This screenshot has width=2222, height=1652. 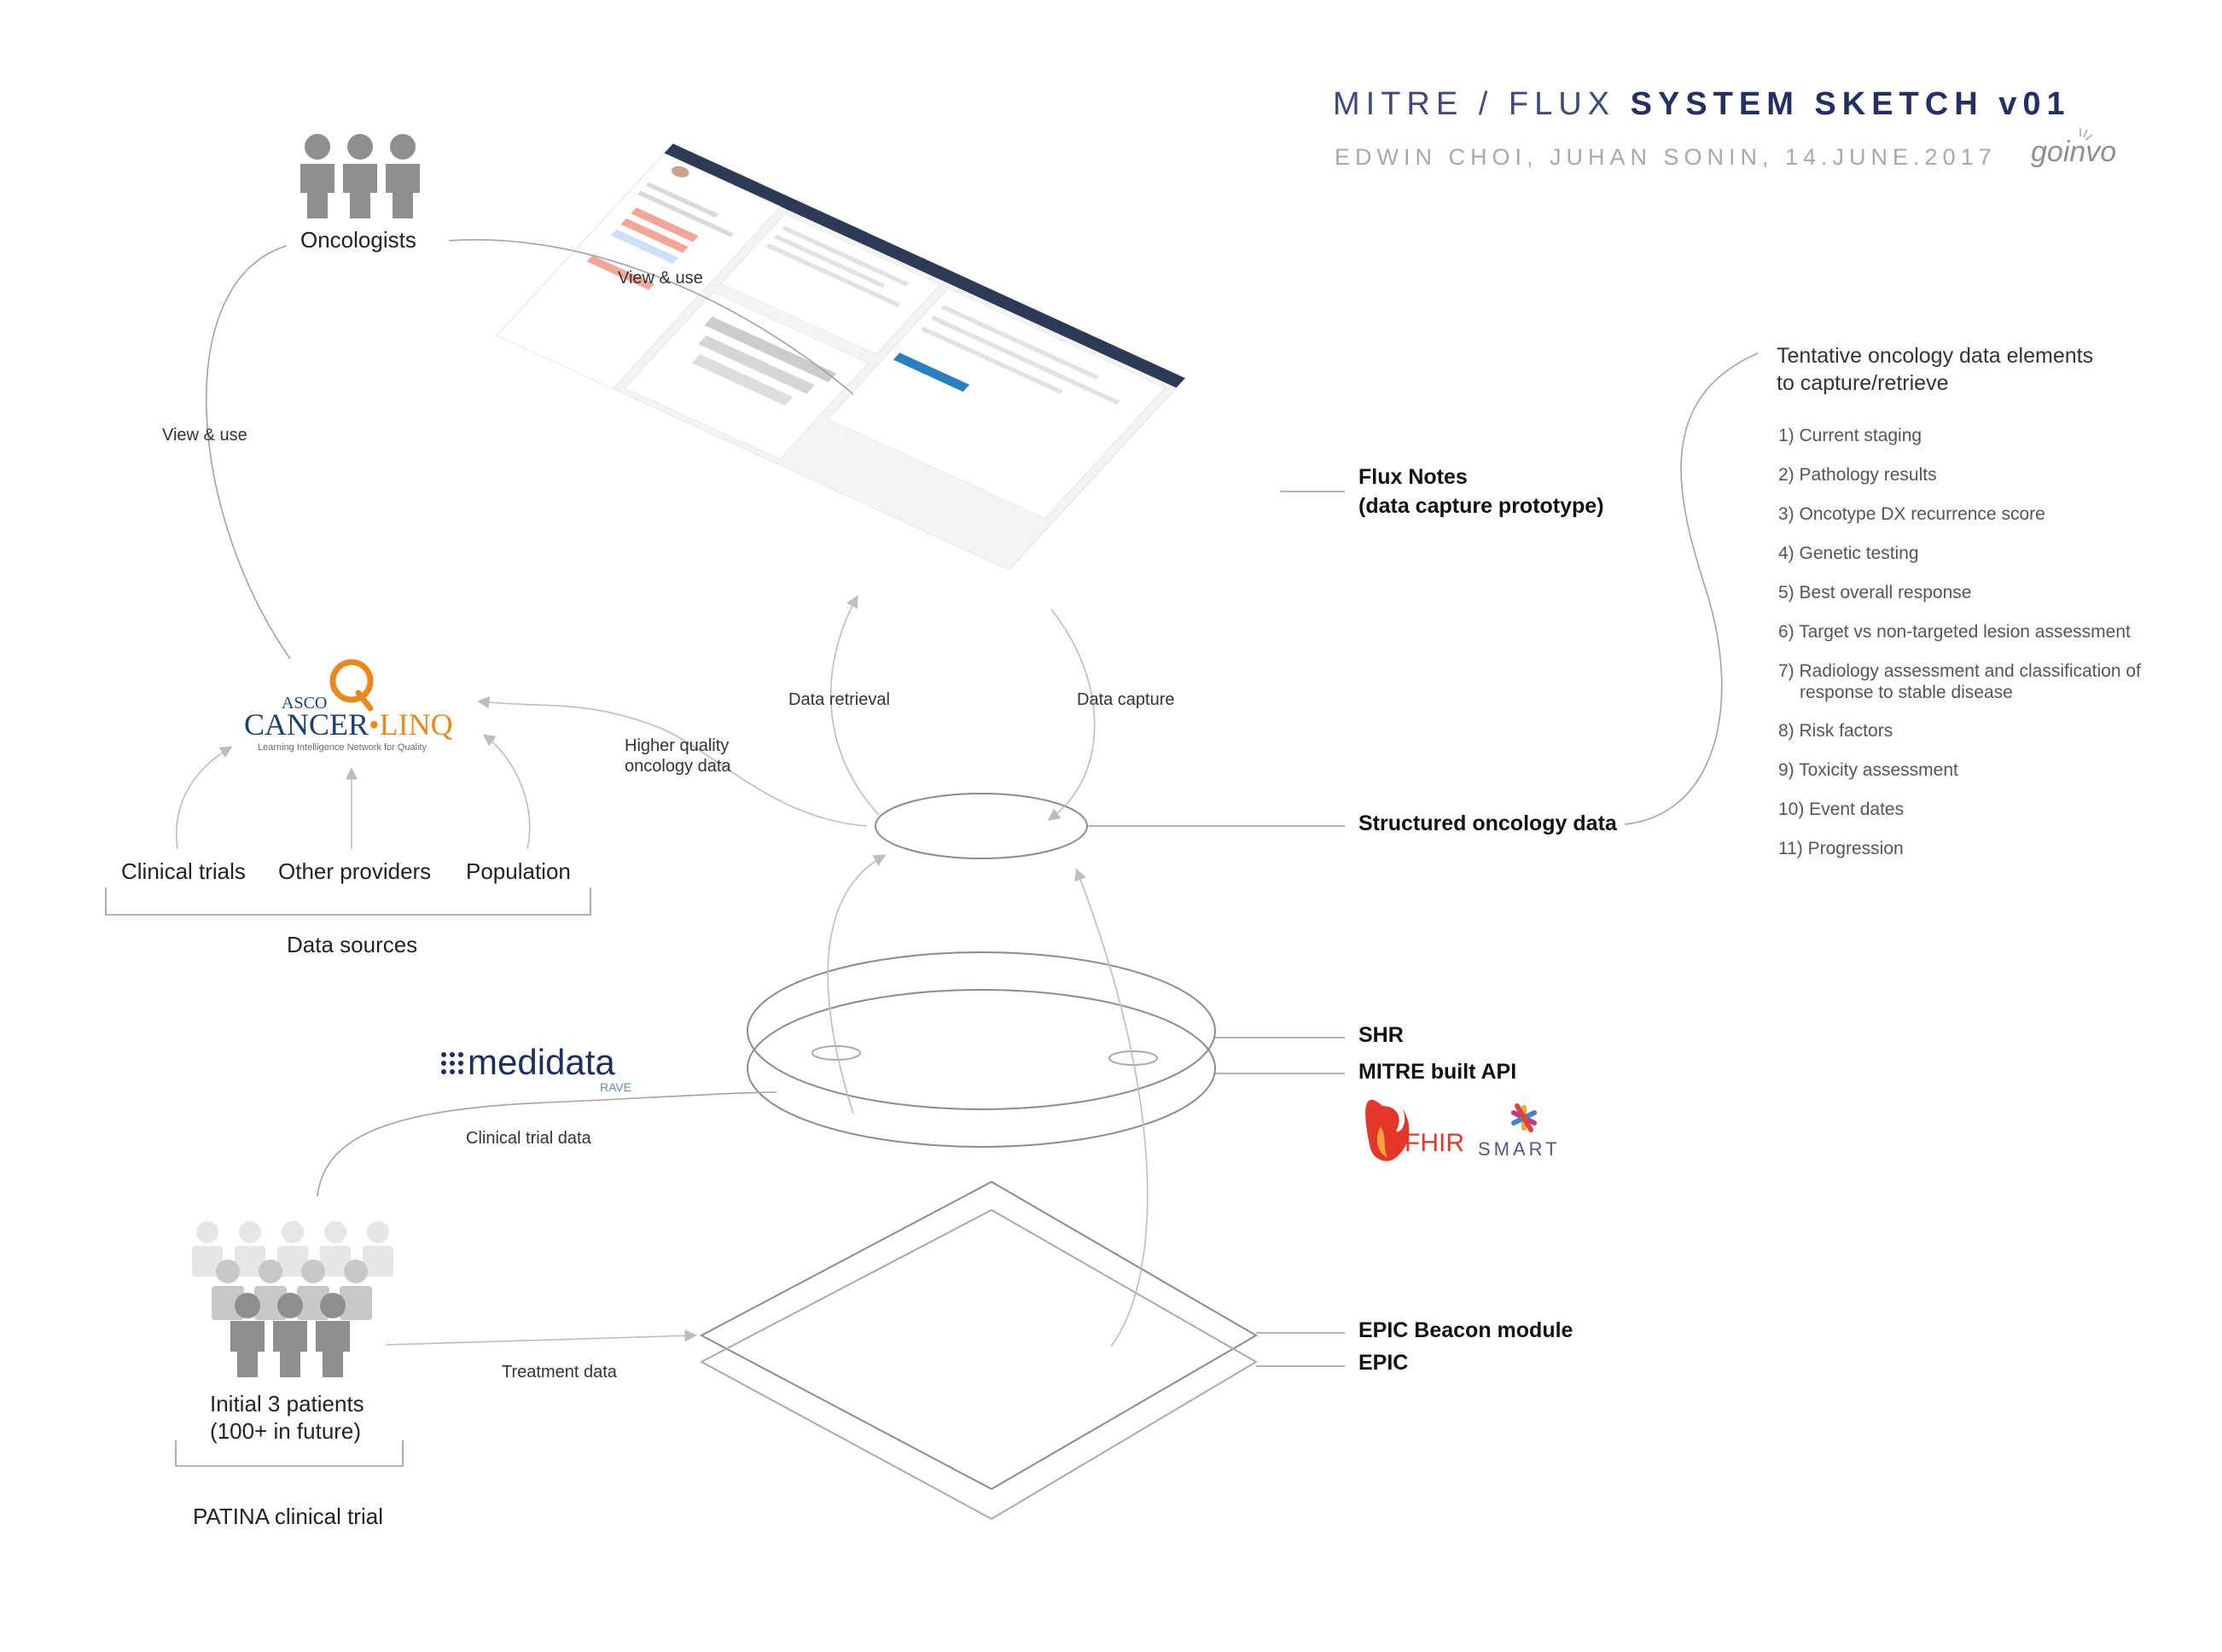 I want to click on edge-label-data-capture: Data capture, so click(x=1126, y=699).